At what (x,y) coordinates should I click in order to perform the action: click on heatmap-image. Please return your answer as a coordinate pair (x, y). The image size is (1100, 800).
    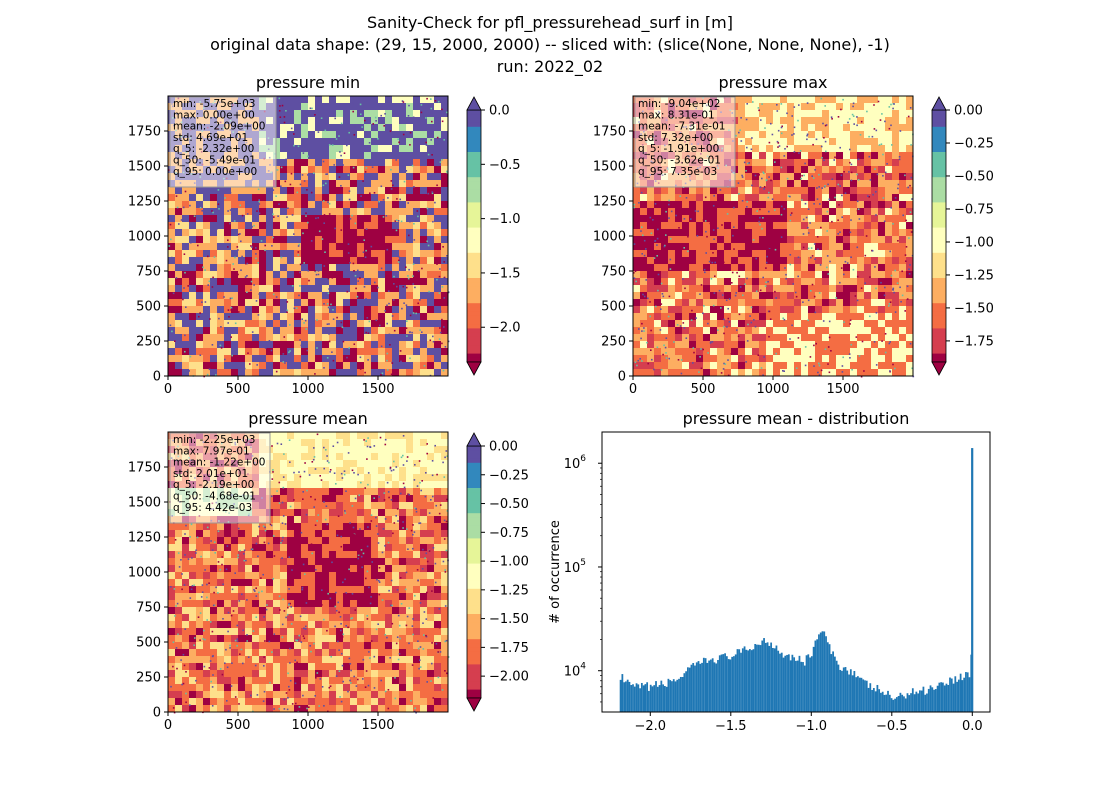
    Looking at the image, I should click on (309, 573).